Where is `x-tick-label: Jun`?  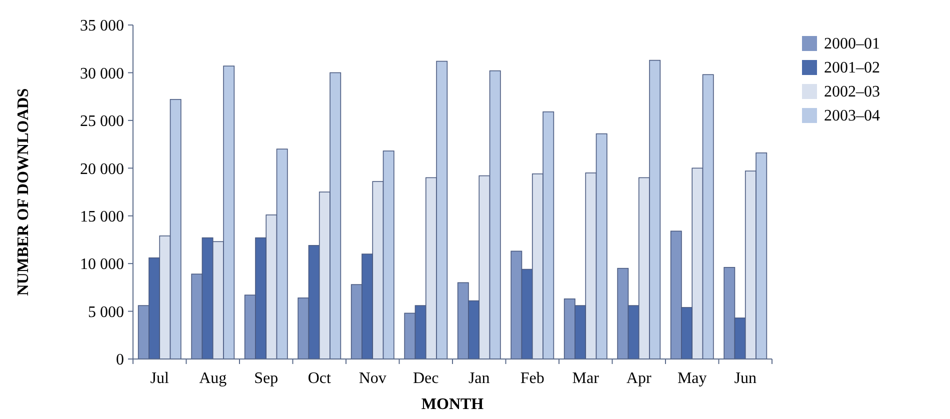
x-tick-label: Jun is located at coordinates (745, 378).